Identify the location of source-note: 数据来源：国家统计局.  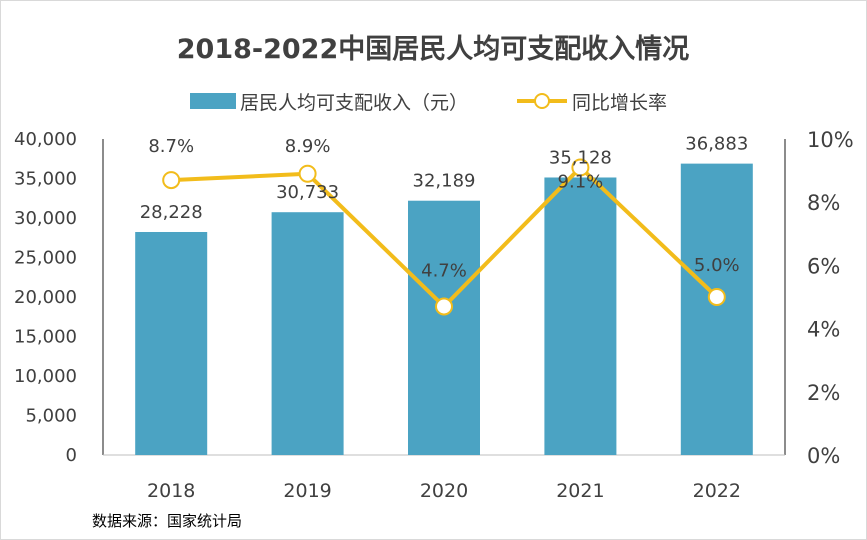
(167, 521).